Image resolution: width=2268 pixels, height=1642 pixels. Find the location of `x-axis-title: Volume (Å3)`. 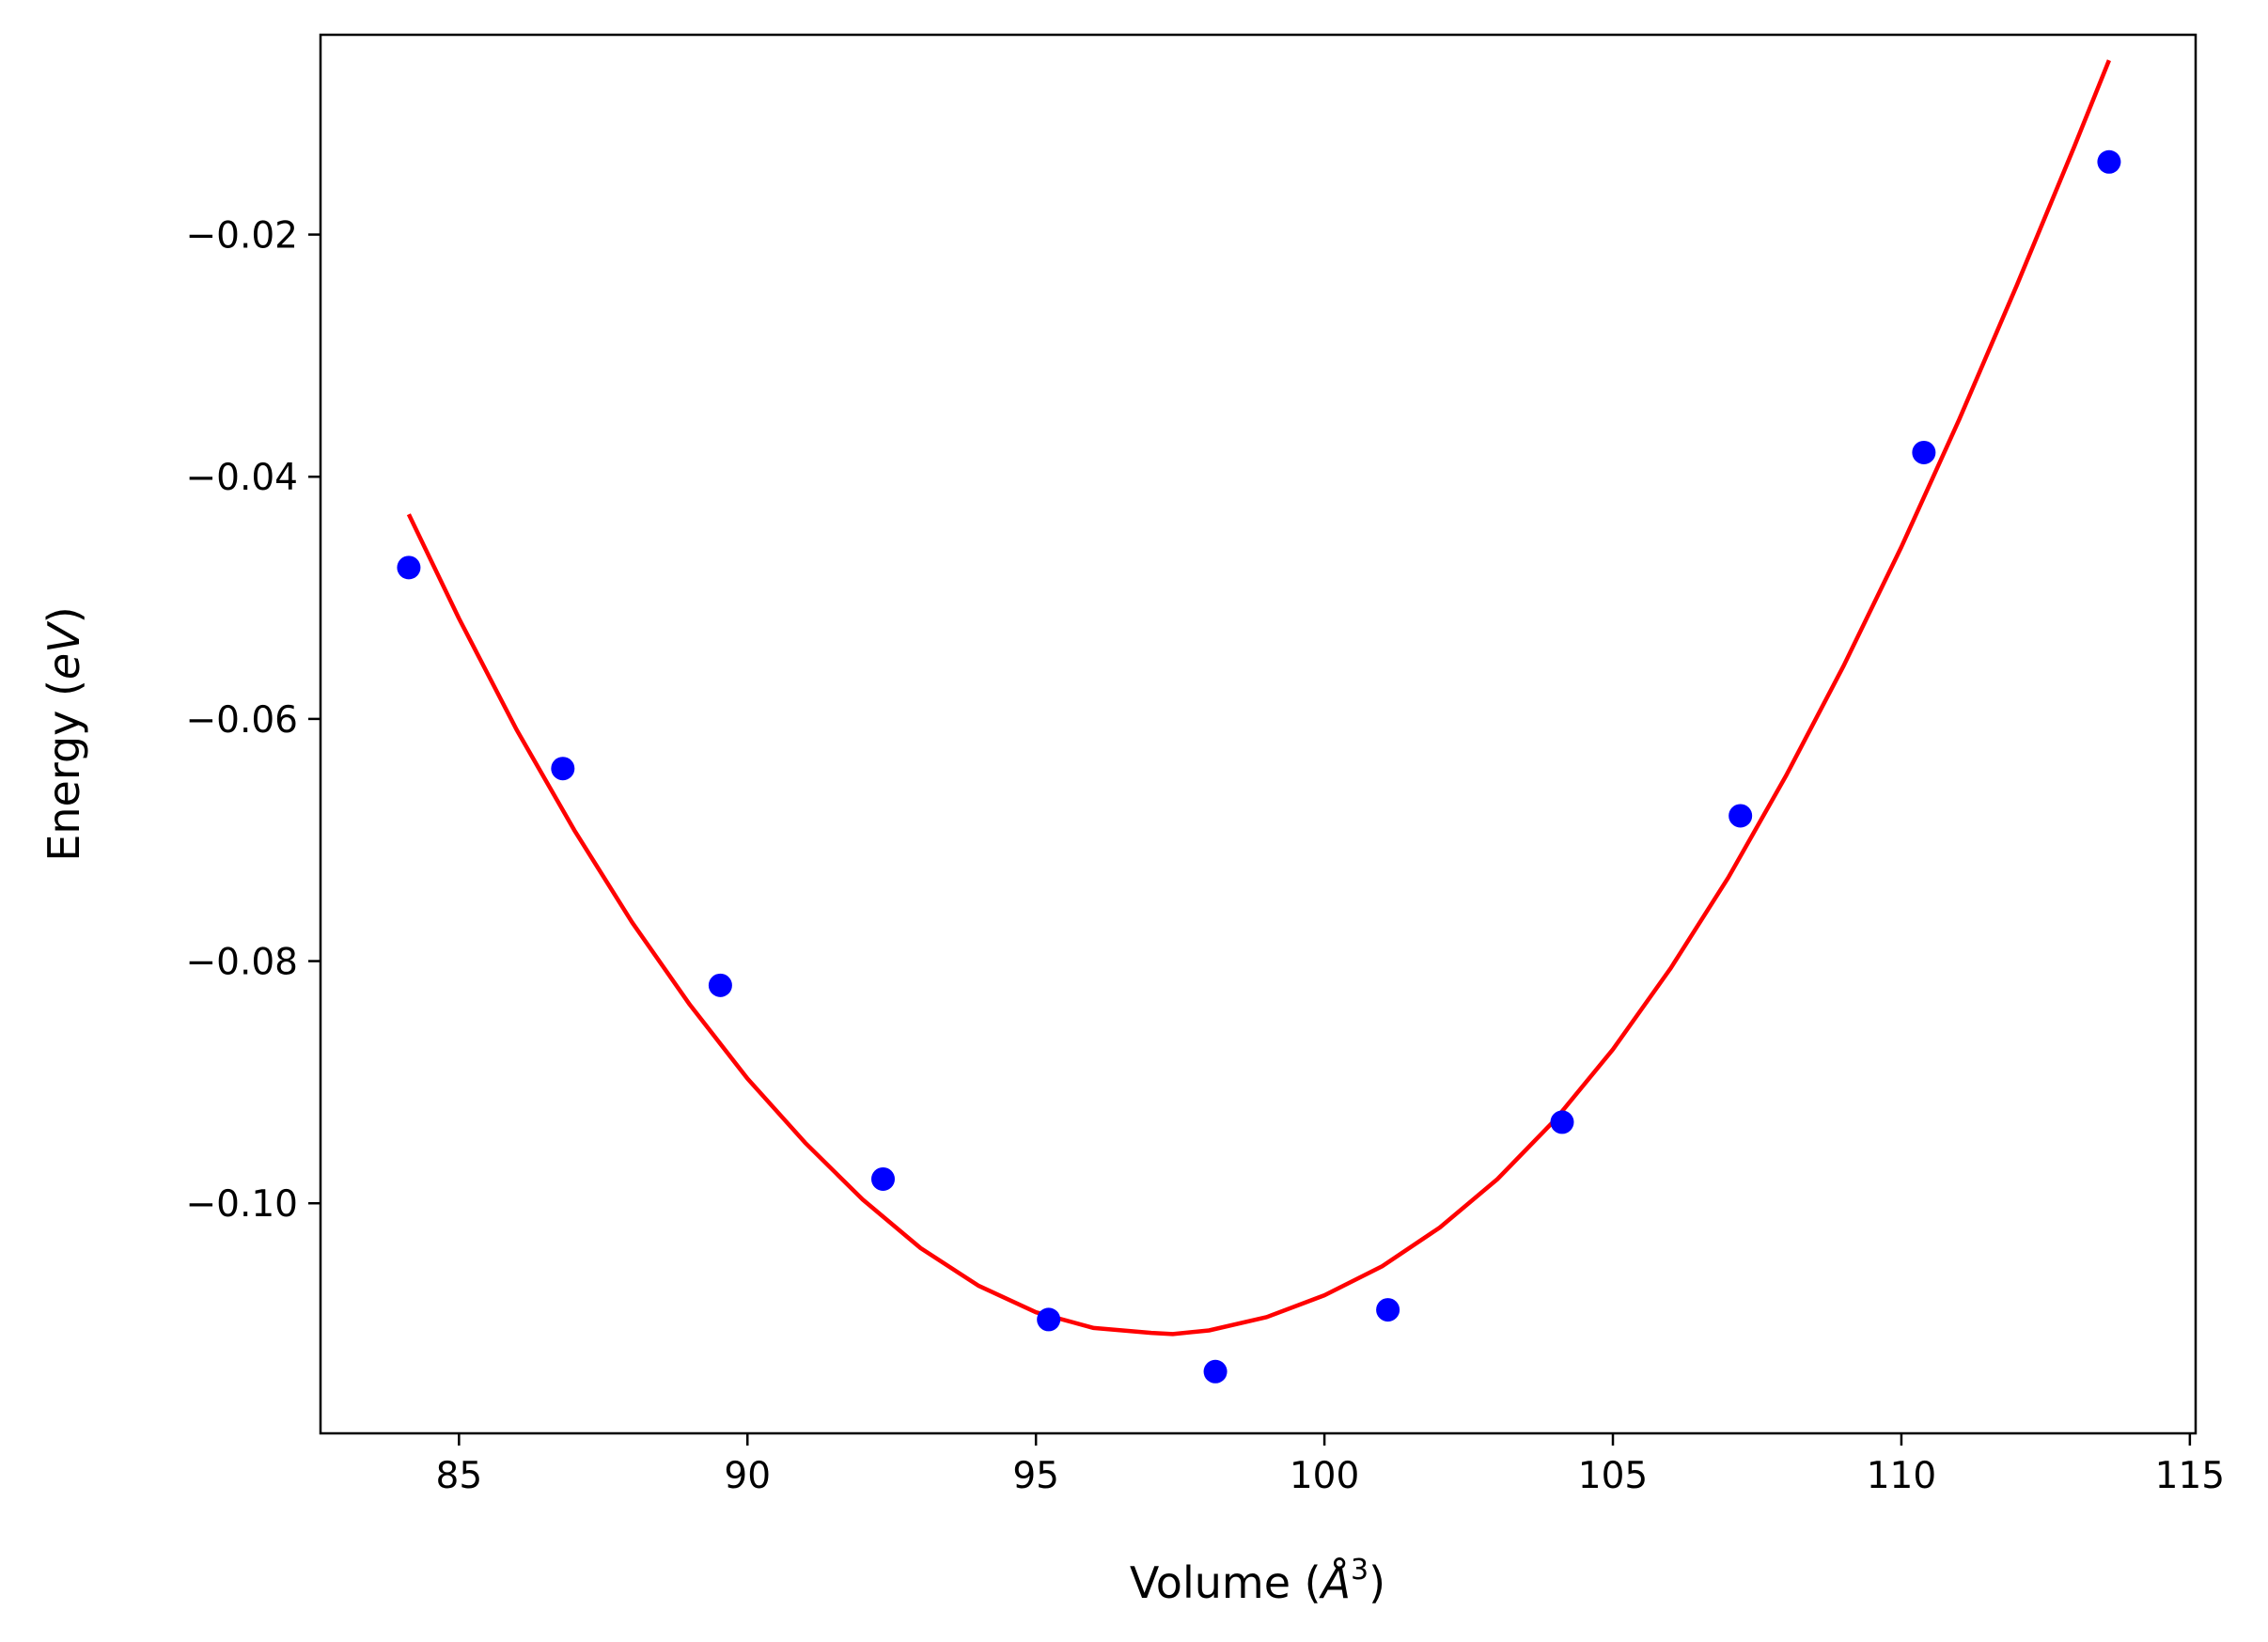

x-axis-title: Volume (Å3) is located at coordinates (1257, 1581).